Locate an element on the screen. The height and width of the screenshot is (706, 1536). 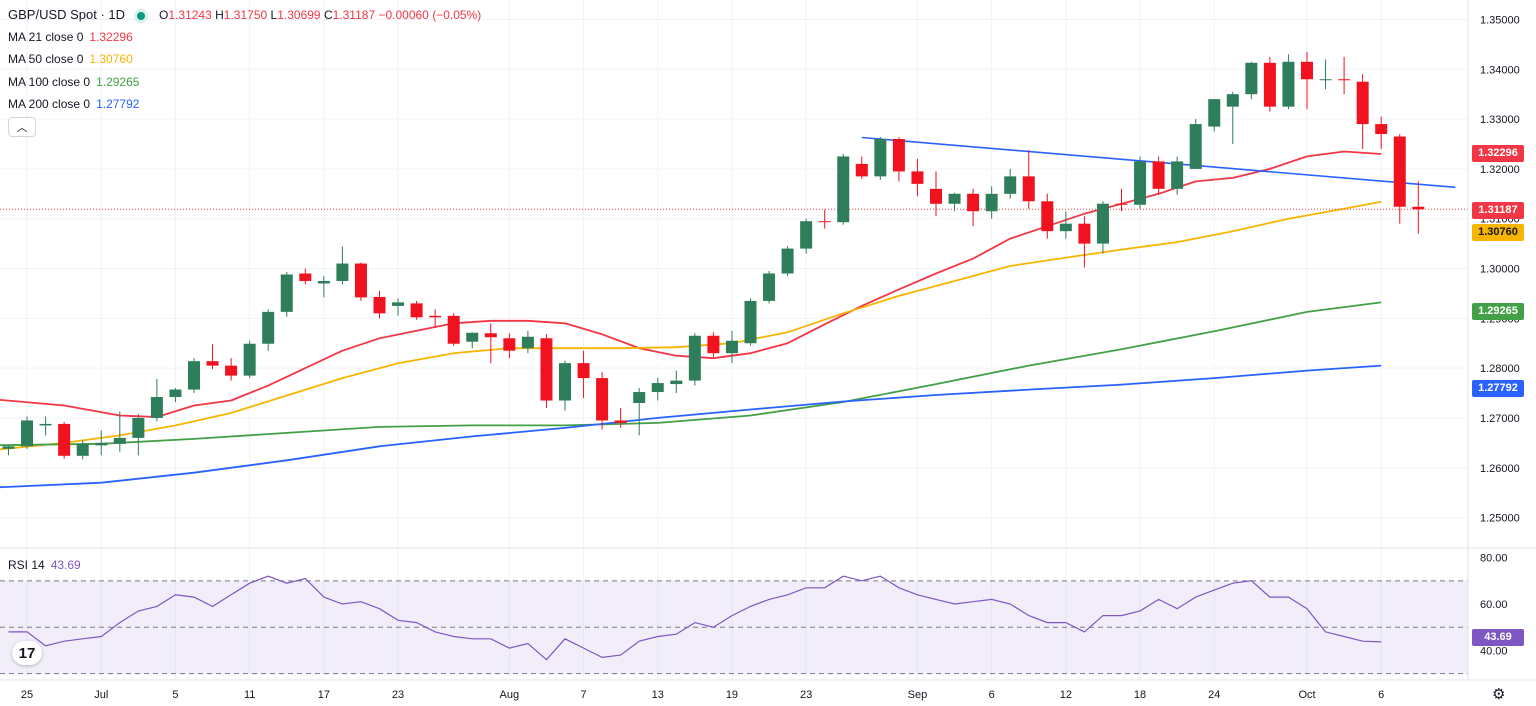
x-tick-label: 23 is located at coordinates (806, 695).